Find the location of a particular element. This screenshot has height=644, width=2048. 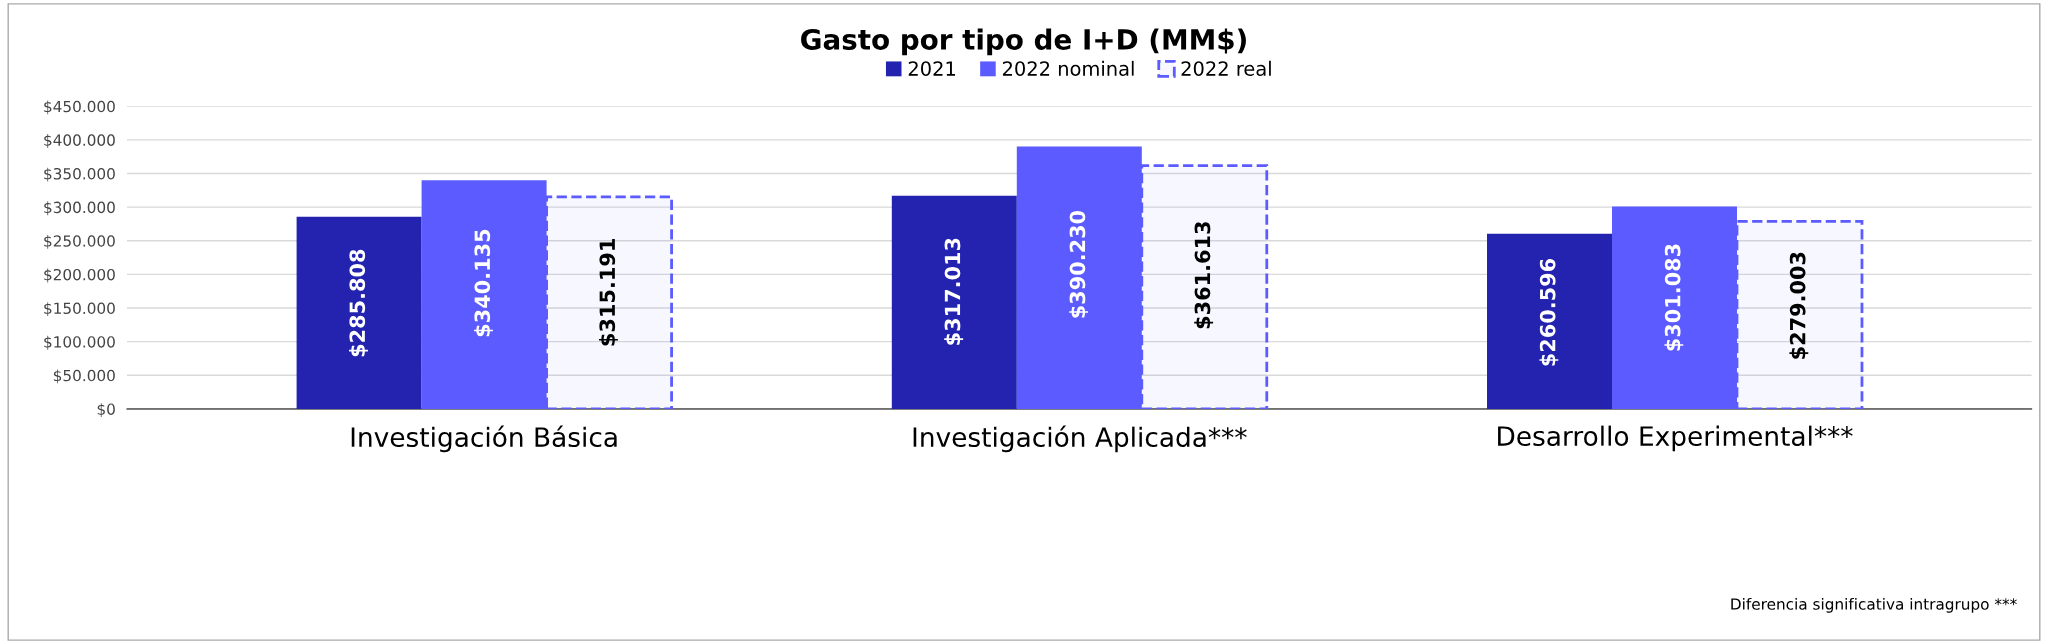

y-tick-label: $450.000 is located at coordinates (79, 107).